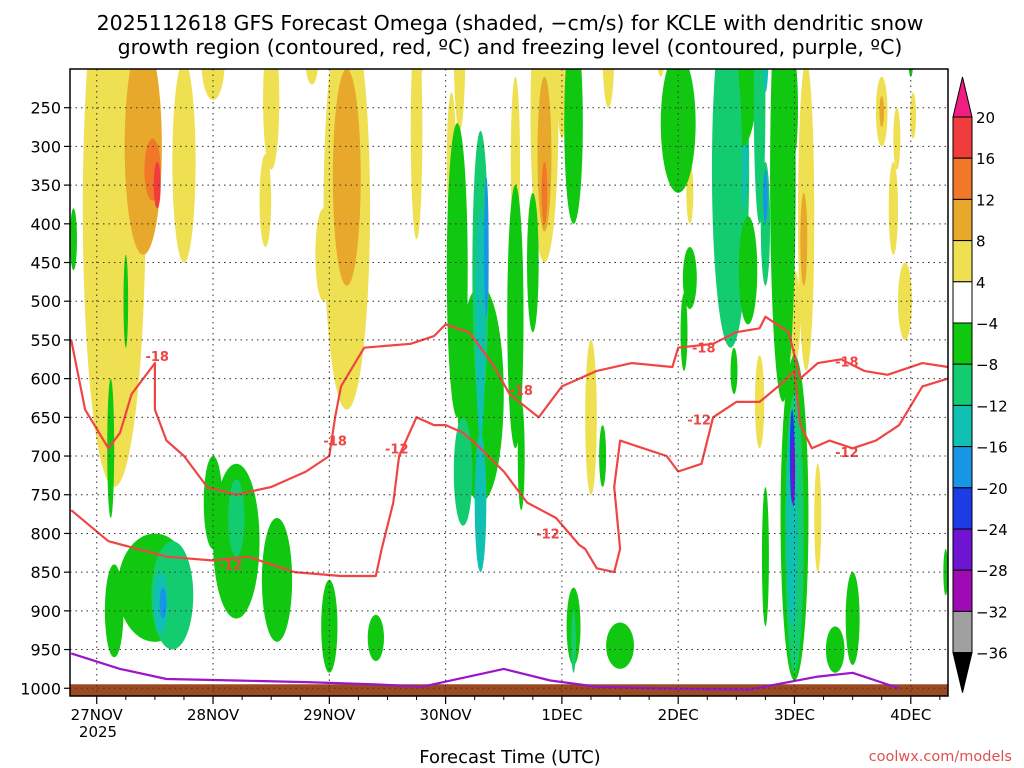  What do you see at coordinates (213, 715) in the screenshot?
I see `x-tick-label: 28NOV` at bounding box center [213, 715].